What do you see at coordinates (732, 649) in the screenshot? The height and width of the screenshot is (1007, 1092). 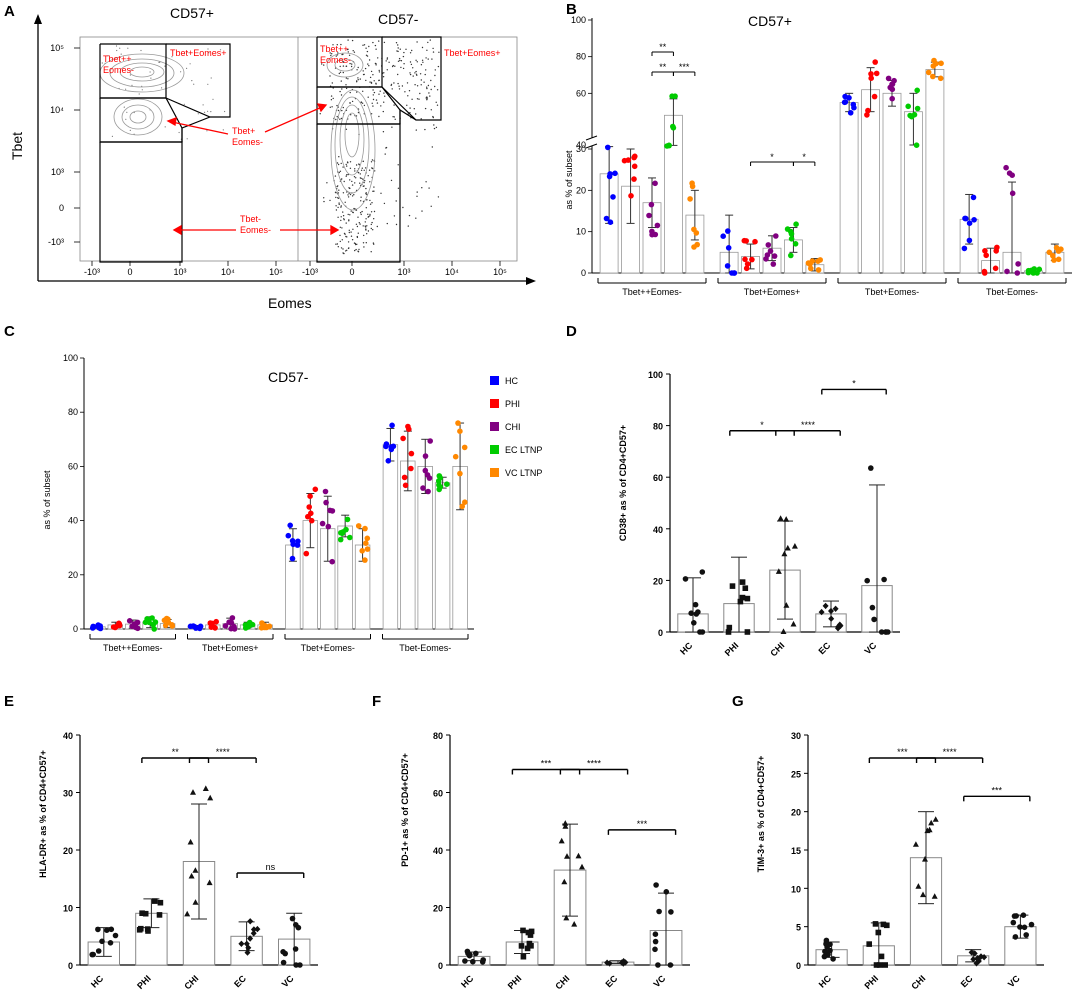 I see `x-tick-label: PHI` at bounding box center [732, 649].